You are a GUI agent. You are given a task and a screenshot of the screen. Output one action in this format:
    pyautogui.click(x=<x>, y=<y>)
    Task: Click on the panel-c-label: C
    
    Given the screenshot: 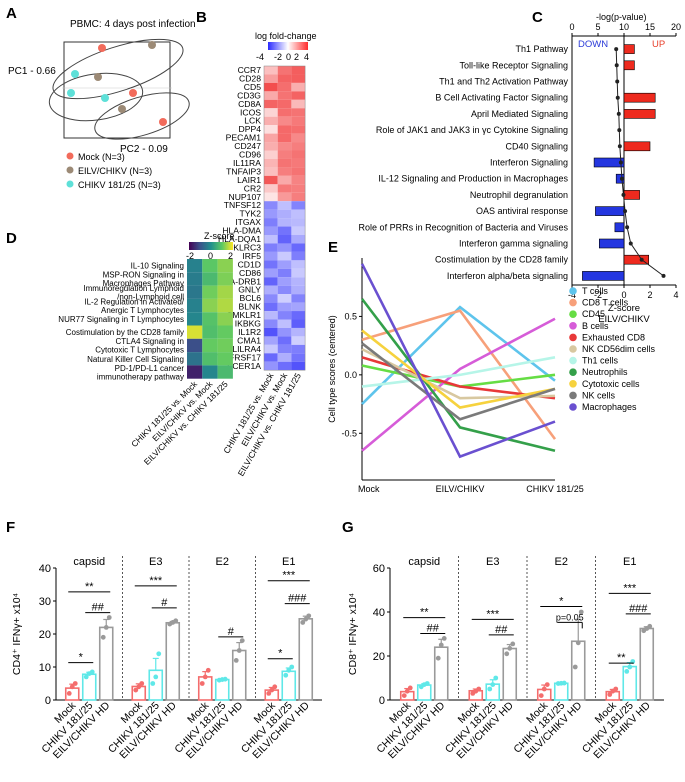 What is the action you would take?
    pyautogui.click(x=537, y=17)
    